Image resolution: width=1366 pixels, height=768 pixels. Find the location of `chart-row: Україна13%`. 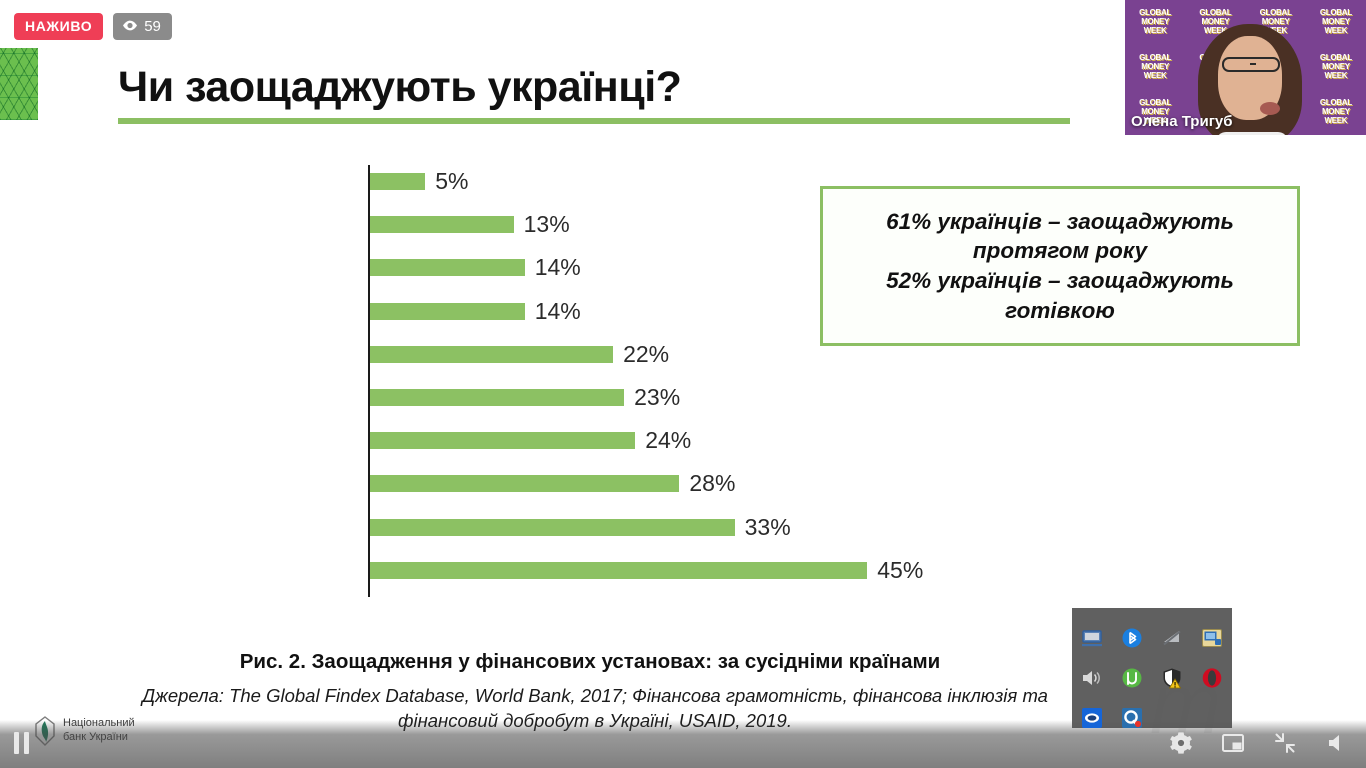

chart-row: Україна13% is located at coordinates (500, 224).